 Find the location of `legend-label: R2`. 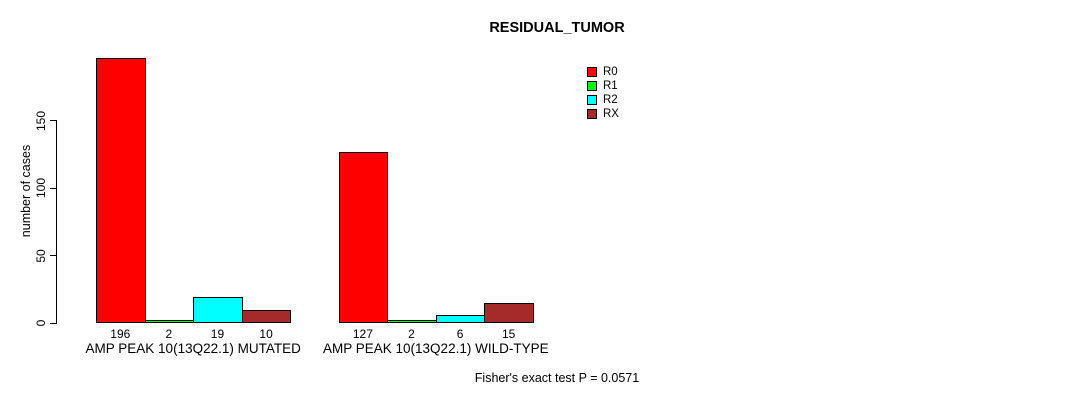

legend-label: R2 is located at coordinates (610, 100).